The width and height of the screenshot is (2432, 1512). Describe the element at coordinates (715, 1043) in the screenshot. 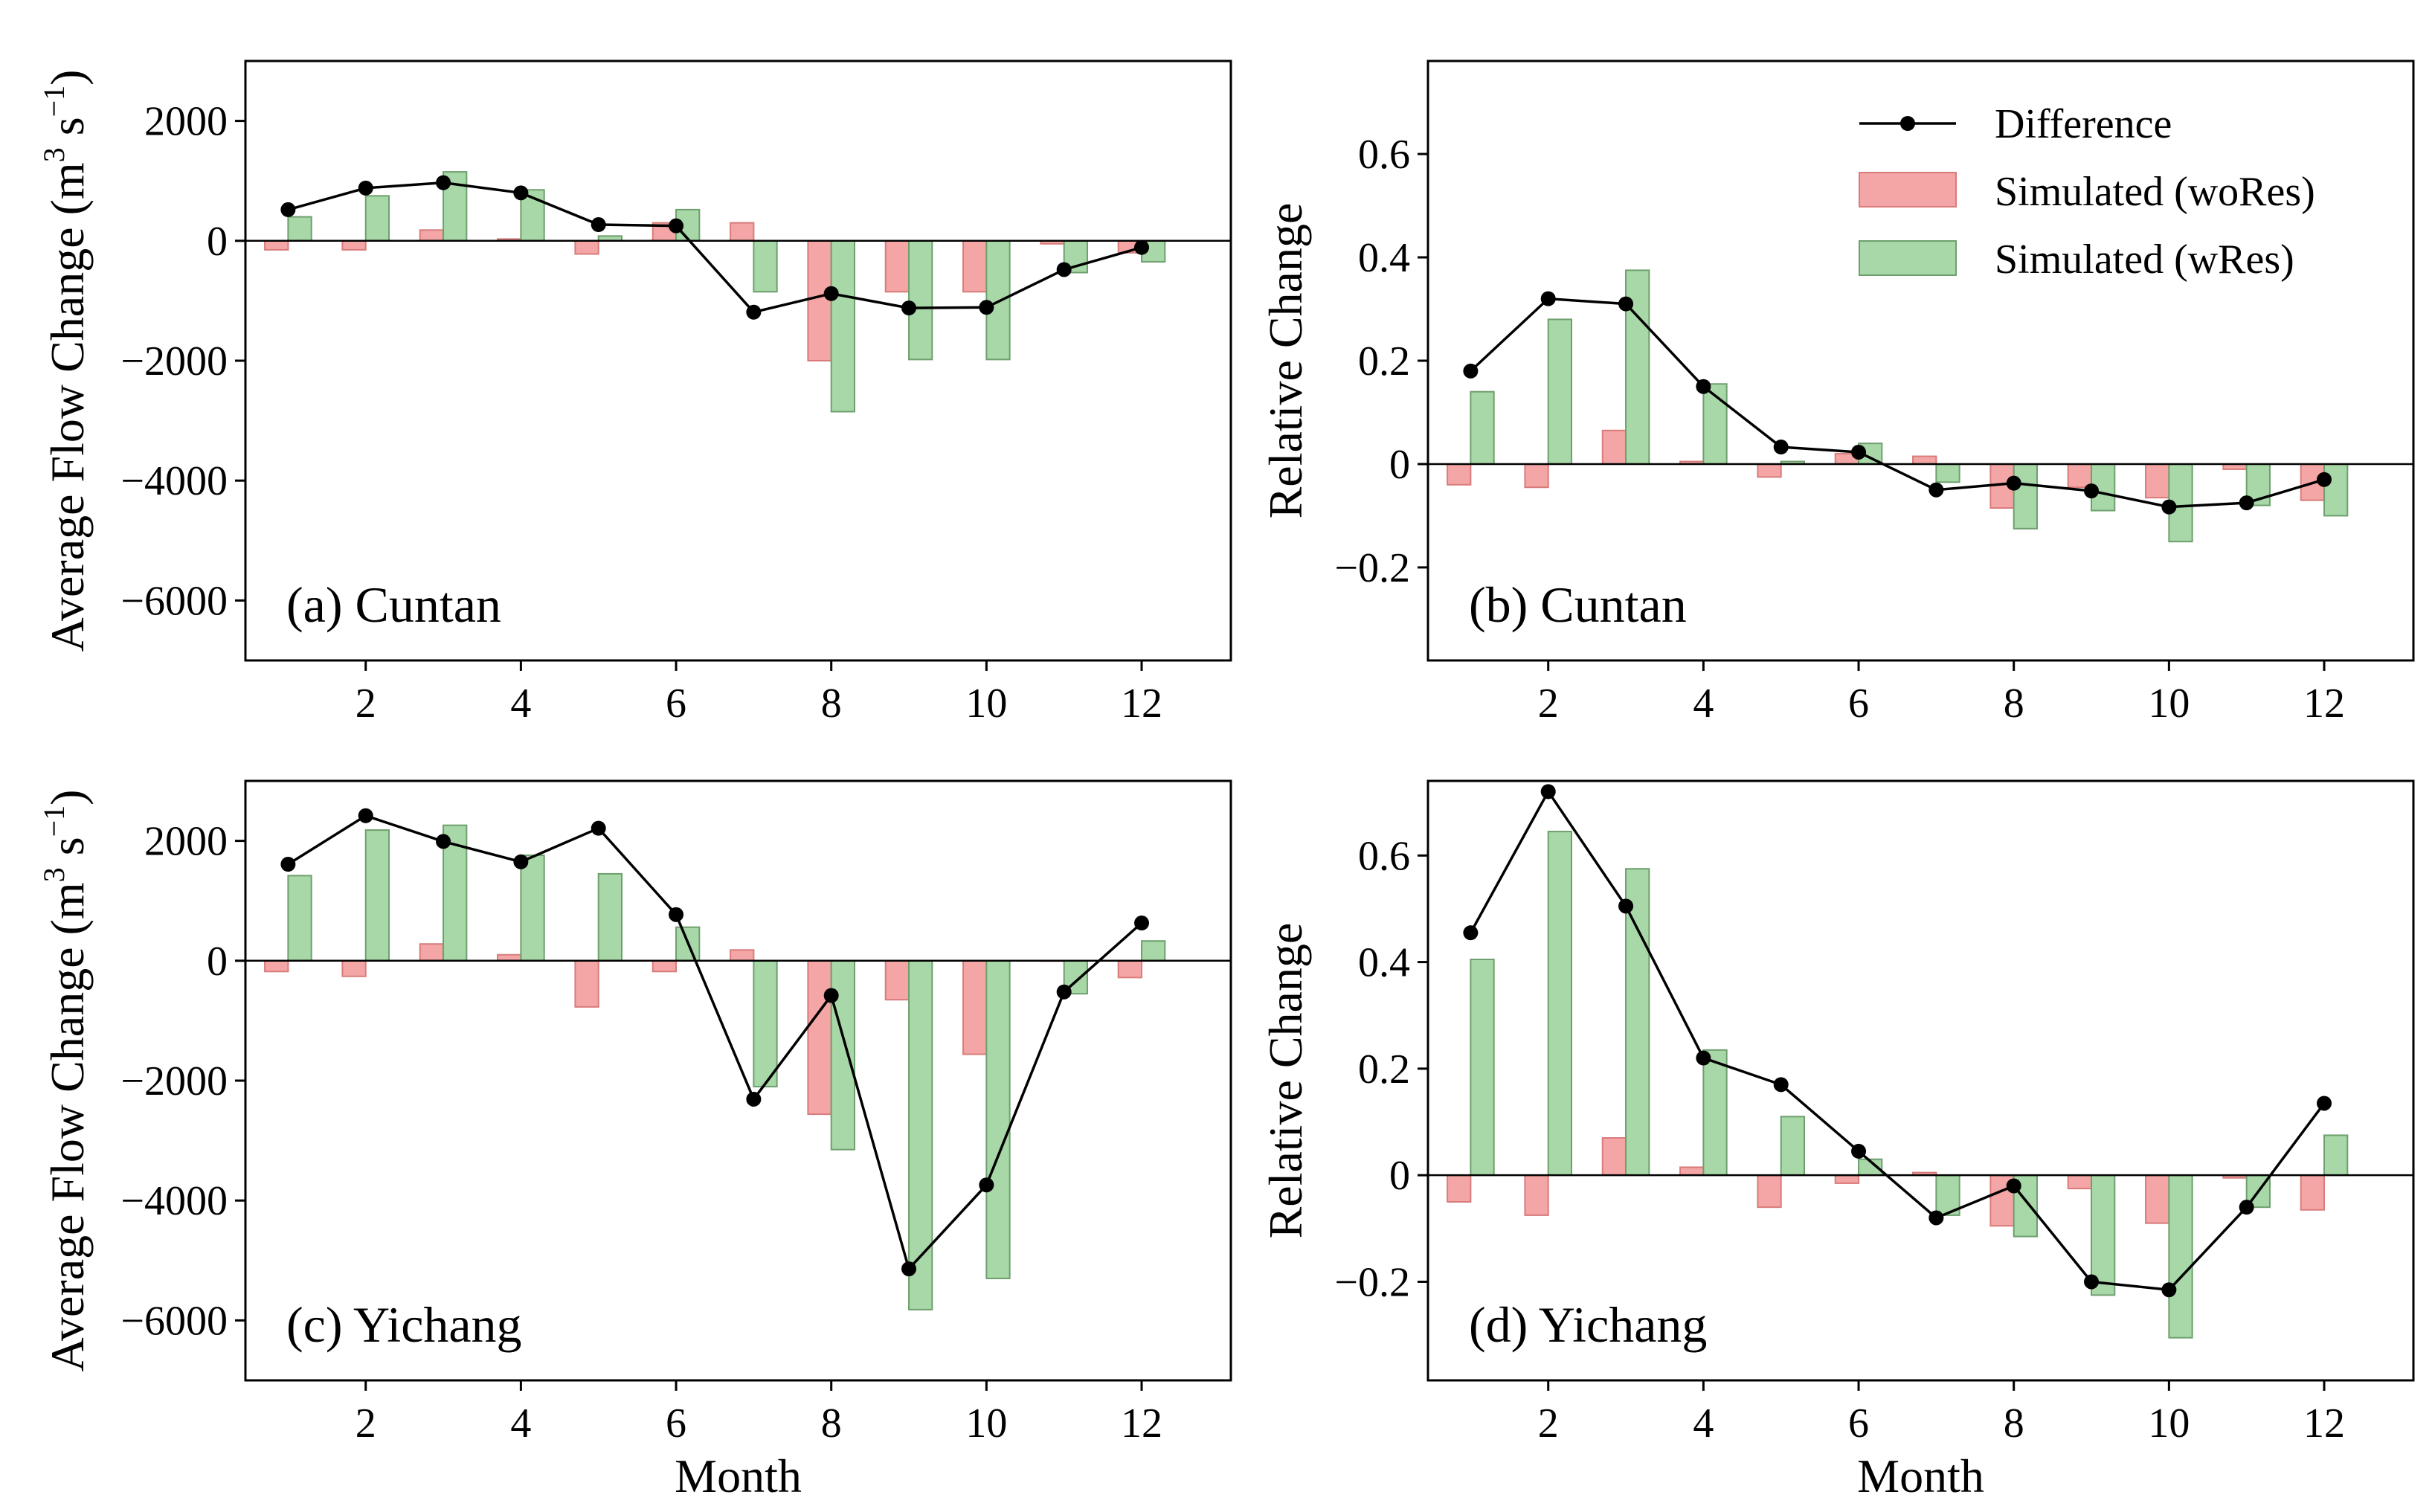

I see `difference-line-c` at that location.